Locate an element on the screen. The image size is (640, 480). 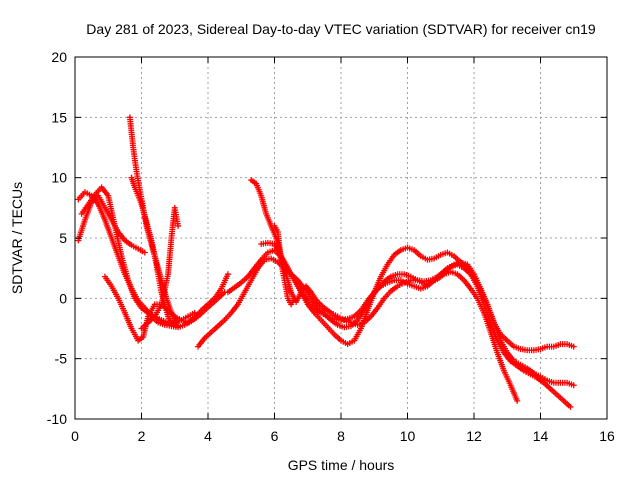
y-tick-label: 5 is located at coordinates (63, 238).